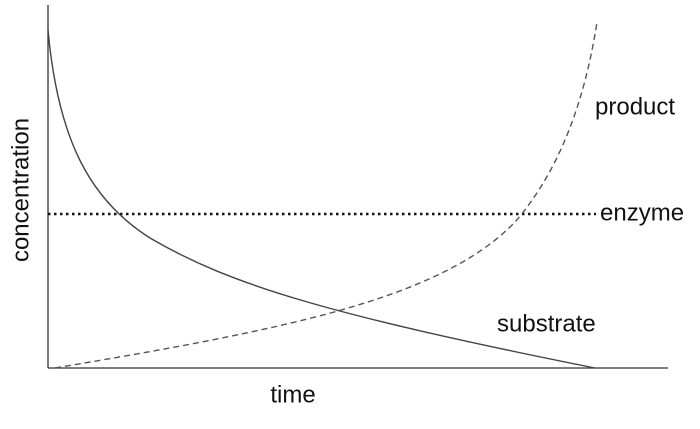 The height and width of the screenshot is (429, 700). I want to click on y-axis-label: concentration, so click(20, 190).